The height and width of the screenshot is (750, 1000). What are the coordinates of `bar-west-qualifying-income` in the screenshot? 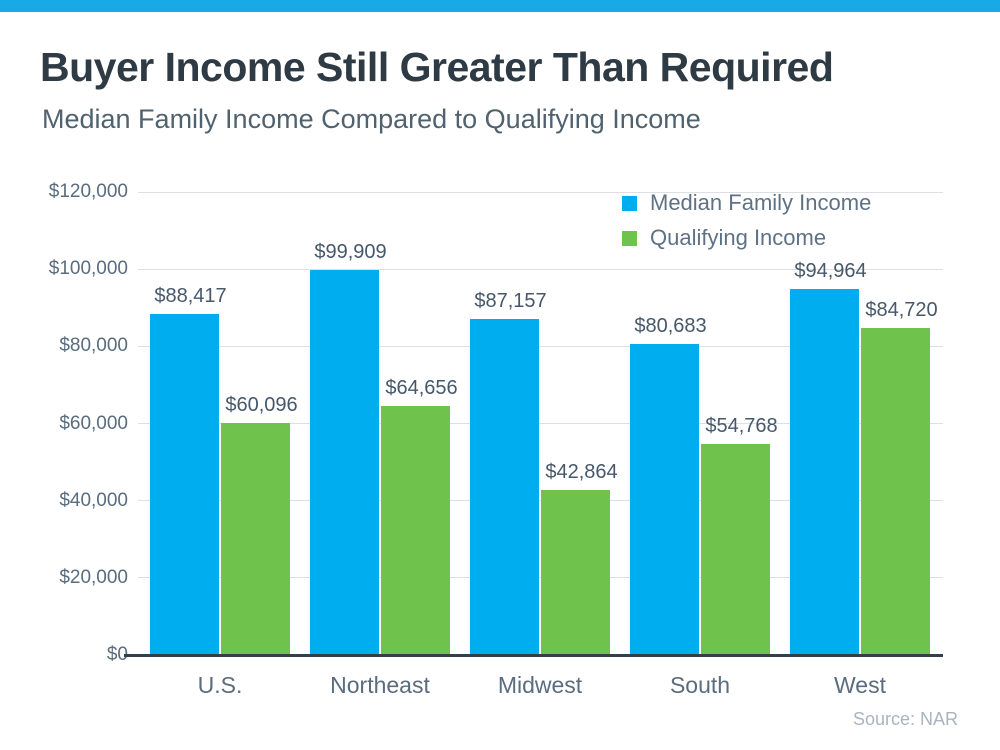 It's located at (895, 491).